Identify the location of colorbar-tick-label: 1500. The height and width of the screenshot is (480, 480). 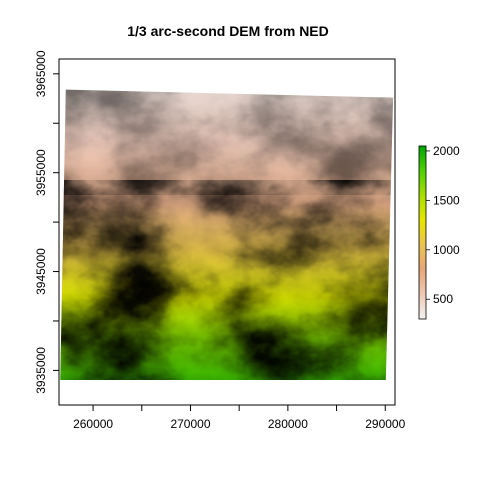
(446, 200).